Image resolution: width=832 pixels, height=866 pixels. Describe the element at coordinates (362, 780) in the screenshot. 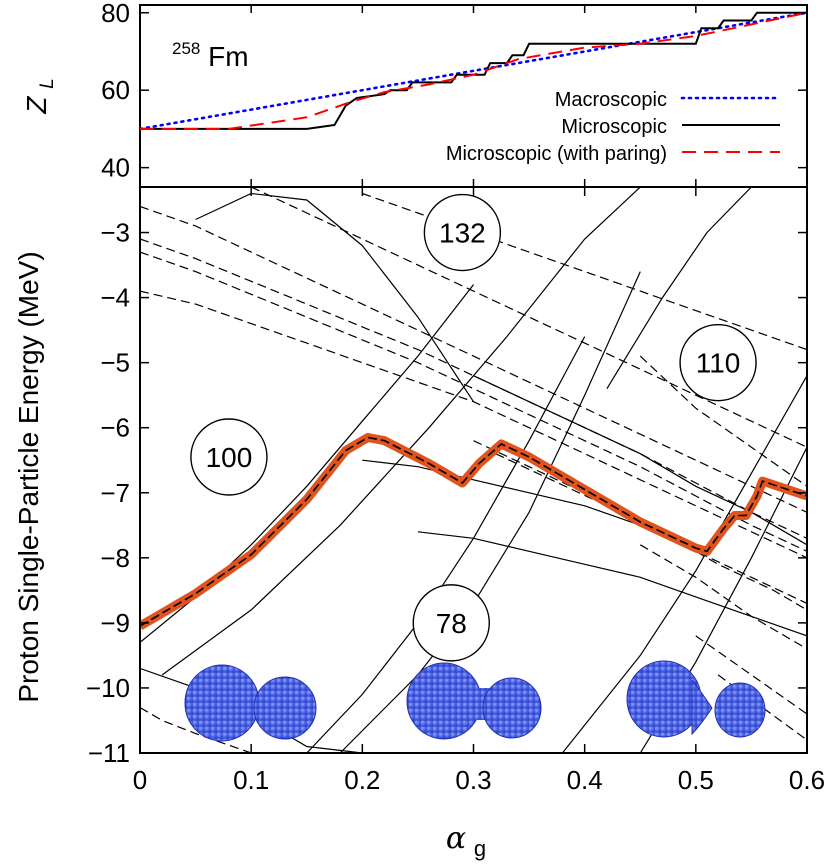

I see `x-tick-label: 0.2` at that location.